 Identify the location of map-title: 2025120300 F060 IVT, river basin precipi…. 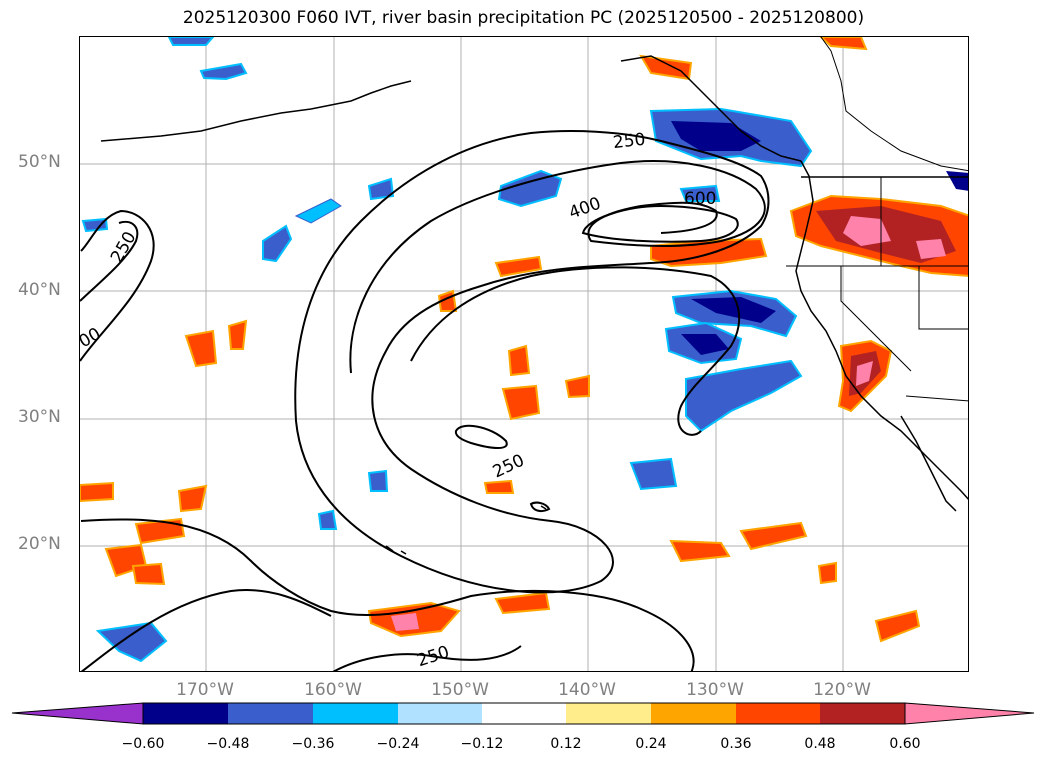
(523, 18).